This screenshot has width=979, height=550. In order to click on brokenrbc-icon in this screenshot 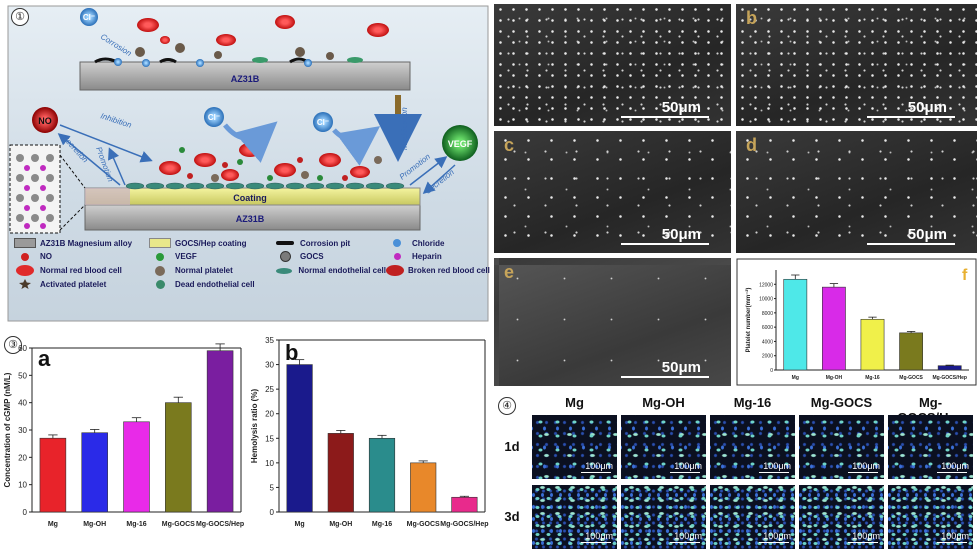, I will do `click(395, 270)`.